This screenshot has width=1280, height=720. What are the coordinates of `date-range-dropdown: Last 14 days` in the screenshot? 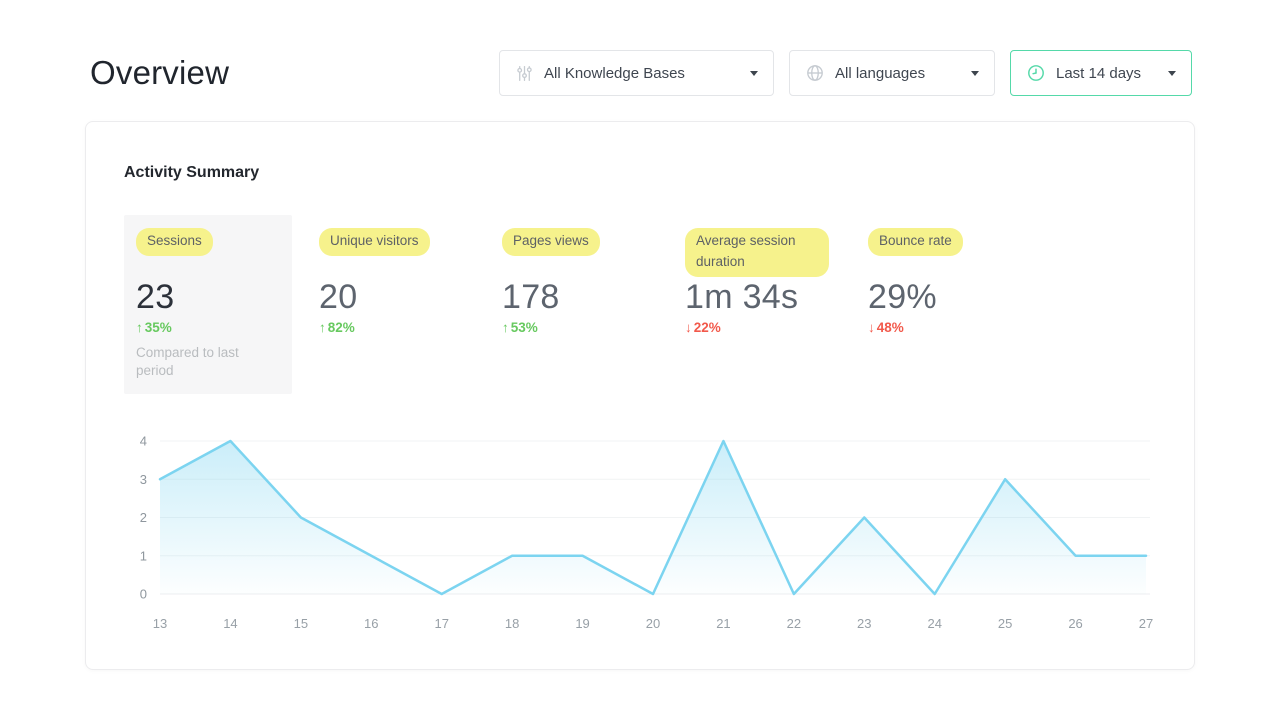 It's located at (1101, 73).